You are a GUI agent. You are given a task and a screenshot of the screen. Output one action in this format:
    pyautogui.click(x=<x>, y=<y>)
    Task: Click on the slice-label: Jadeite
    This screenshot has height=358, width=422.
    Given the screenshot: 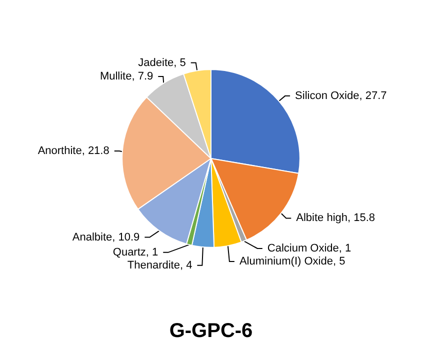 What is the action you would take?
    pyautogui.click(x=156, y=62)
    